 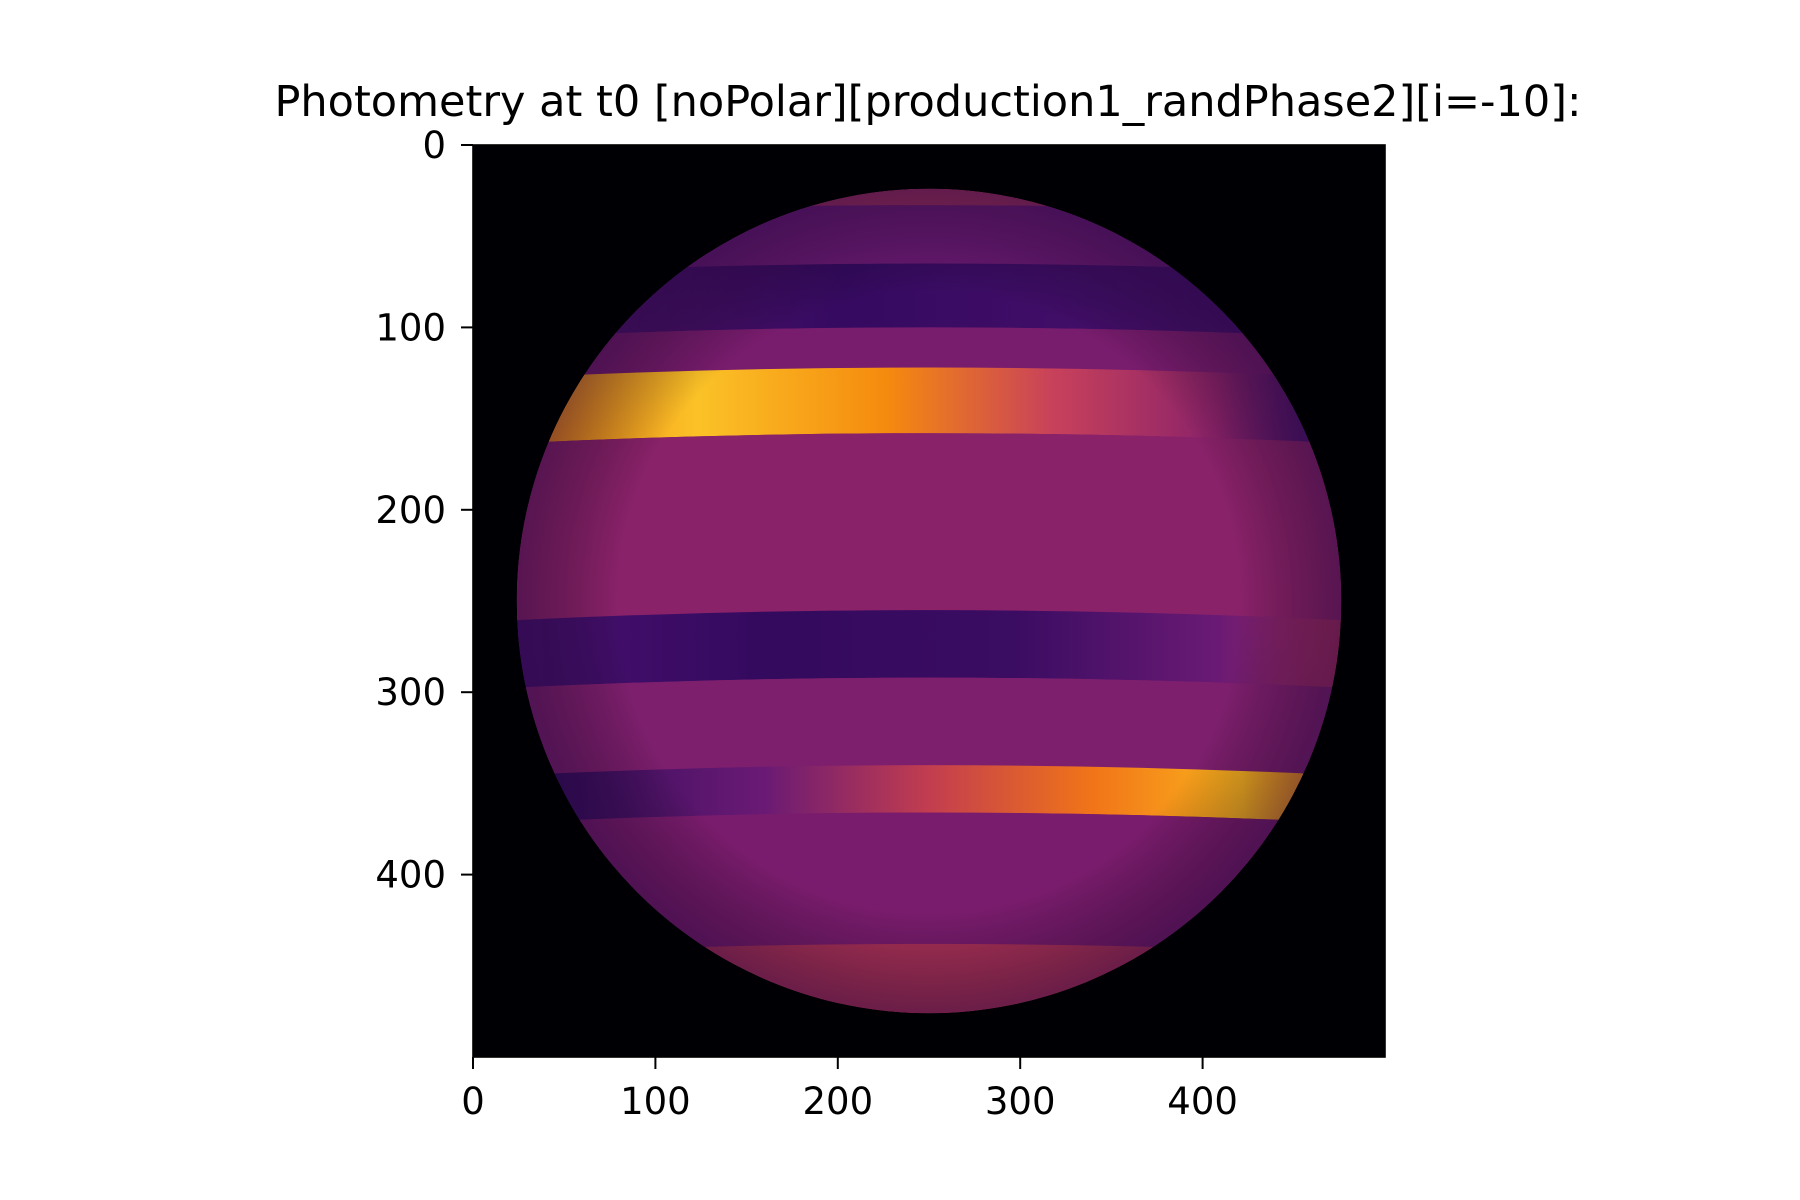 I want to click on x-axis: 0 100 200 300 400, so click(x=849, y=1090).